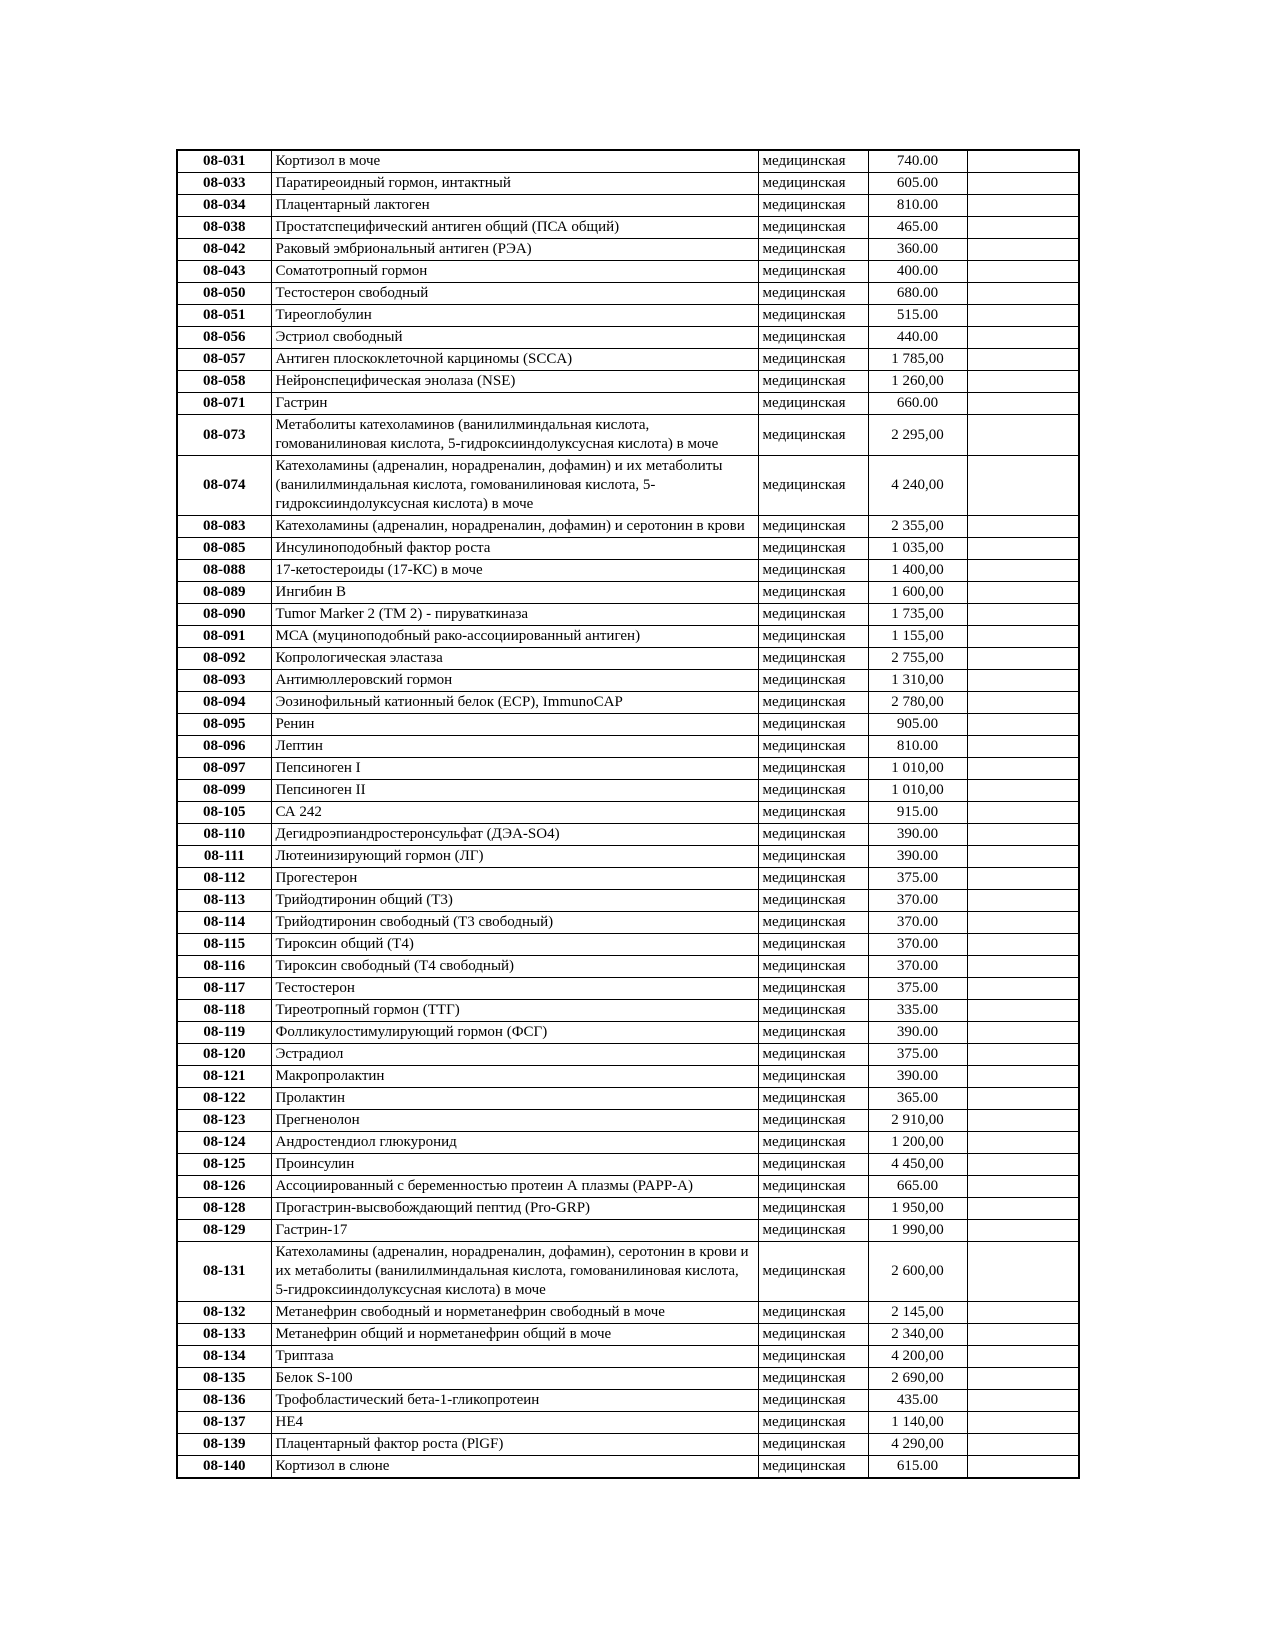  I want to click on code-cell: 08-123, so click(224, 1120).